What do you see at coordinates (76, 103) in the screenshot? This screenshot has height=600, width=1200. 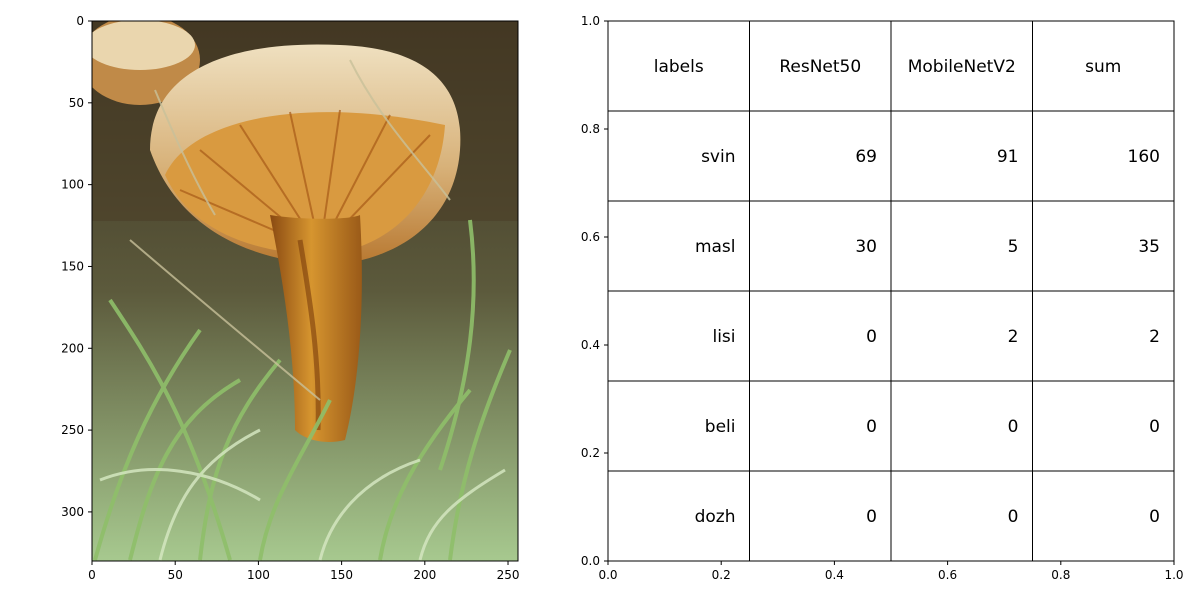 I see `left-y-tick-label: 50` at bounding box center [76, 103].